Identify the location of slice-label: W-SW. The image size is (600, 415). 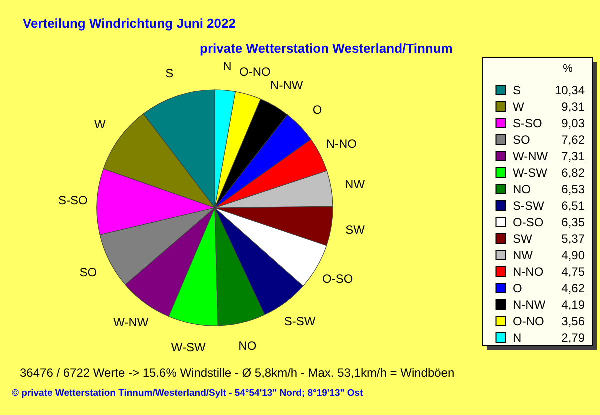
(188, 347).